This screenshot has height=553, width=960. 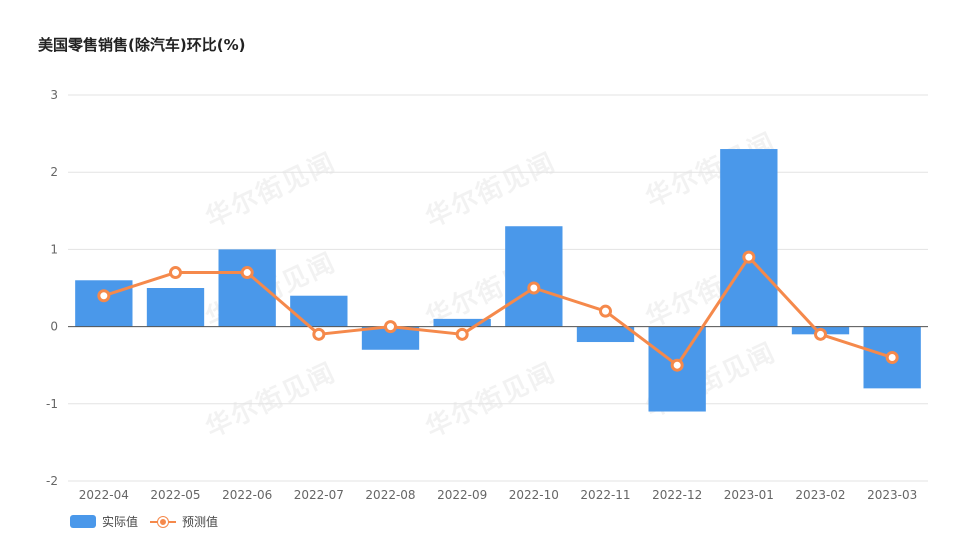 I want to click on legend-swatch-actual, so click(x=83, y=521).